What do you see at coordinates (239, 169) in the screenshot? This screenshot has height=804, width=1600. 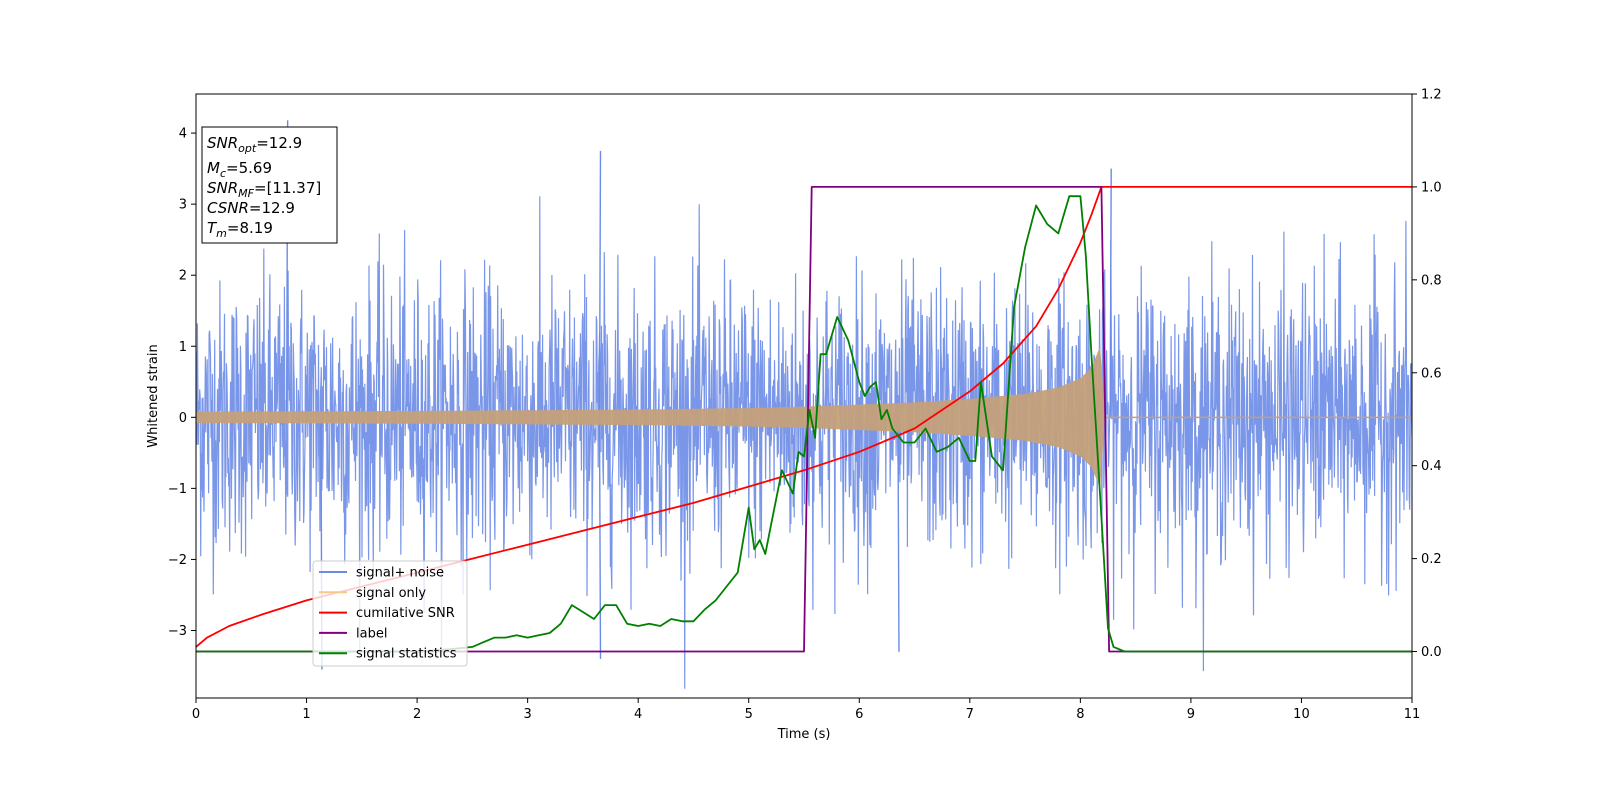 I see `annotation-line: Mc=5.69` at bounding box center [239, 169].